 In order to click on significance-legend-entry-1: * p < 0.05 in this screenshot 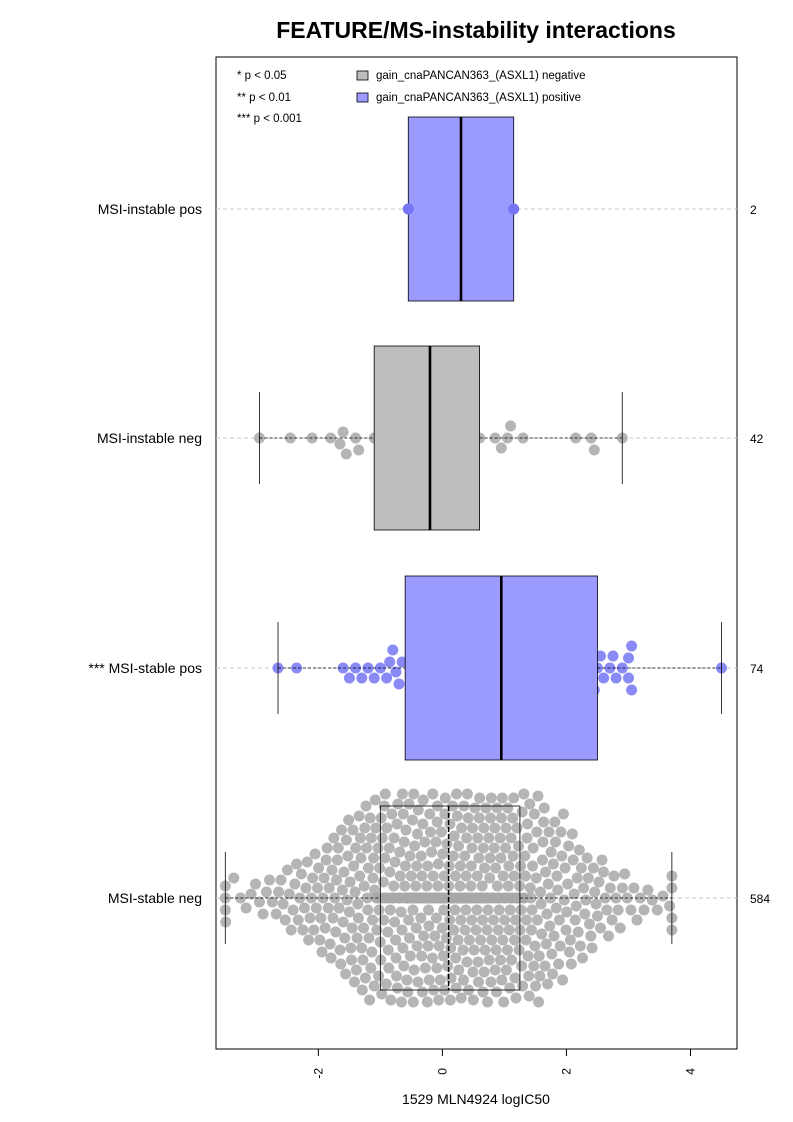, I will do `click(262, 76)`.